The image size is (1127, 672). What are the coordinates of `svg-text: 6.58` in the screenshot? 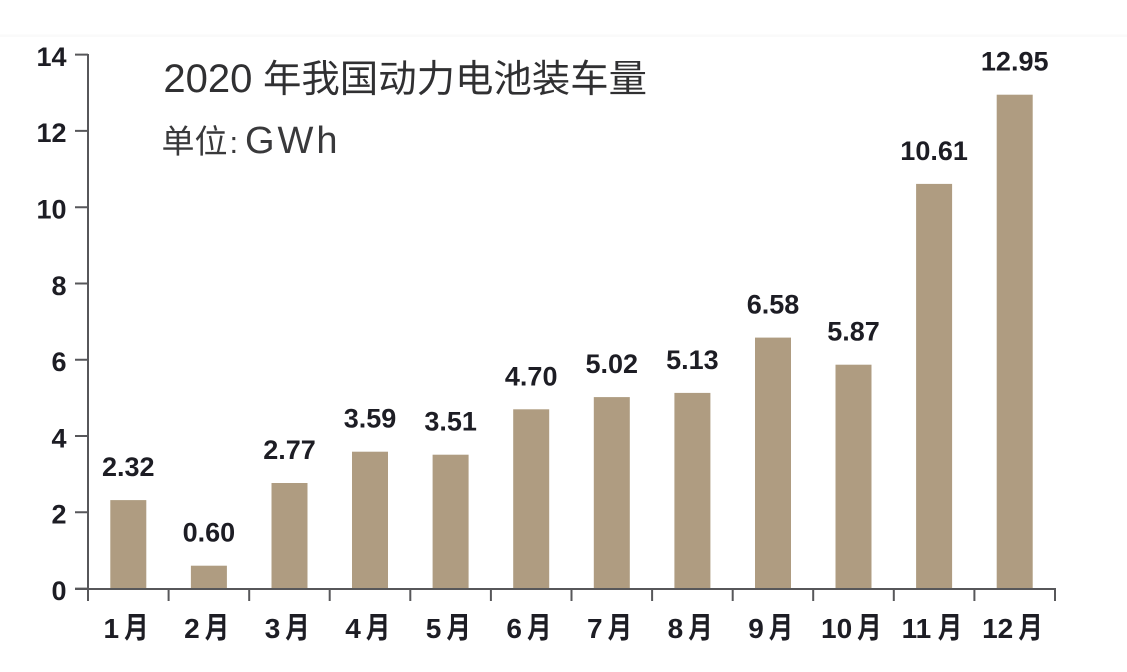 It's located at (773, 305).